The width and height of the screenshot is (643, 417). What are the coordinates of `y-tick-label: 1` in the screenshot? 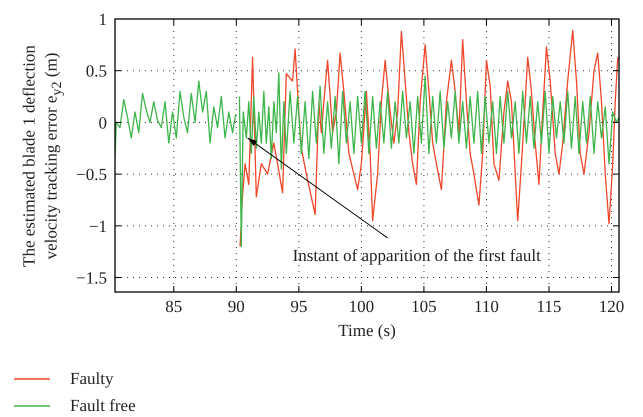 It's located at (102, 20).